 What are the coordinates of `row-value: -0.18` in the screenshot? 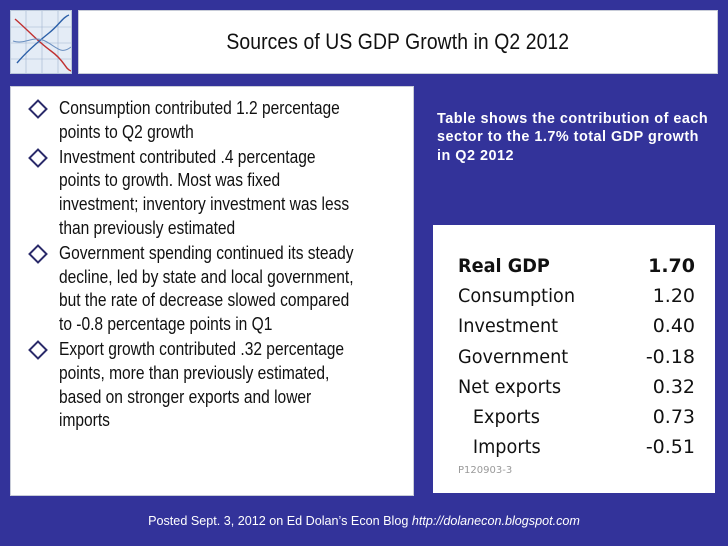 It's located at (670, 356).